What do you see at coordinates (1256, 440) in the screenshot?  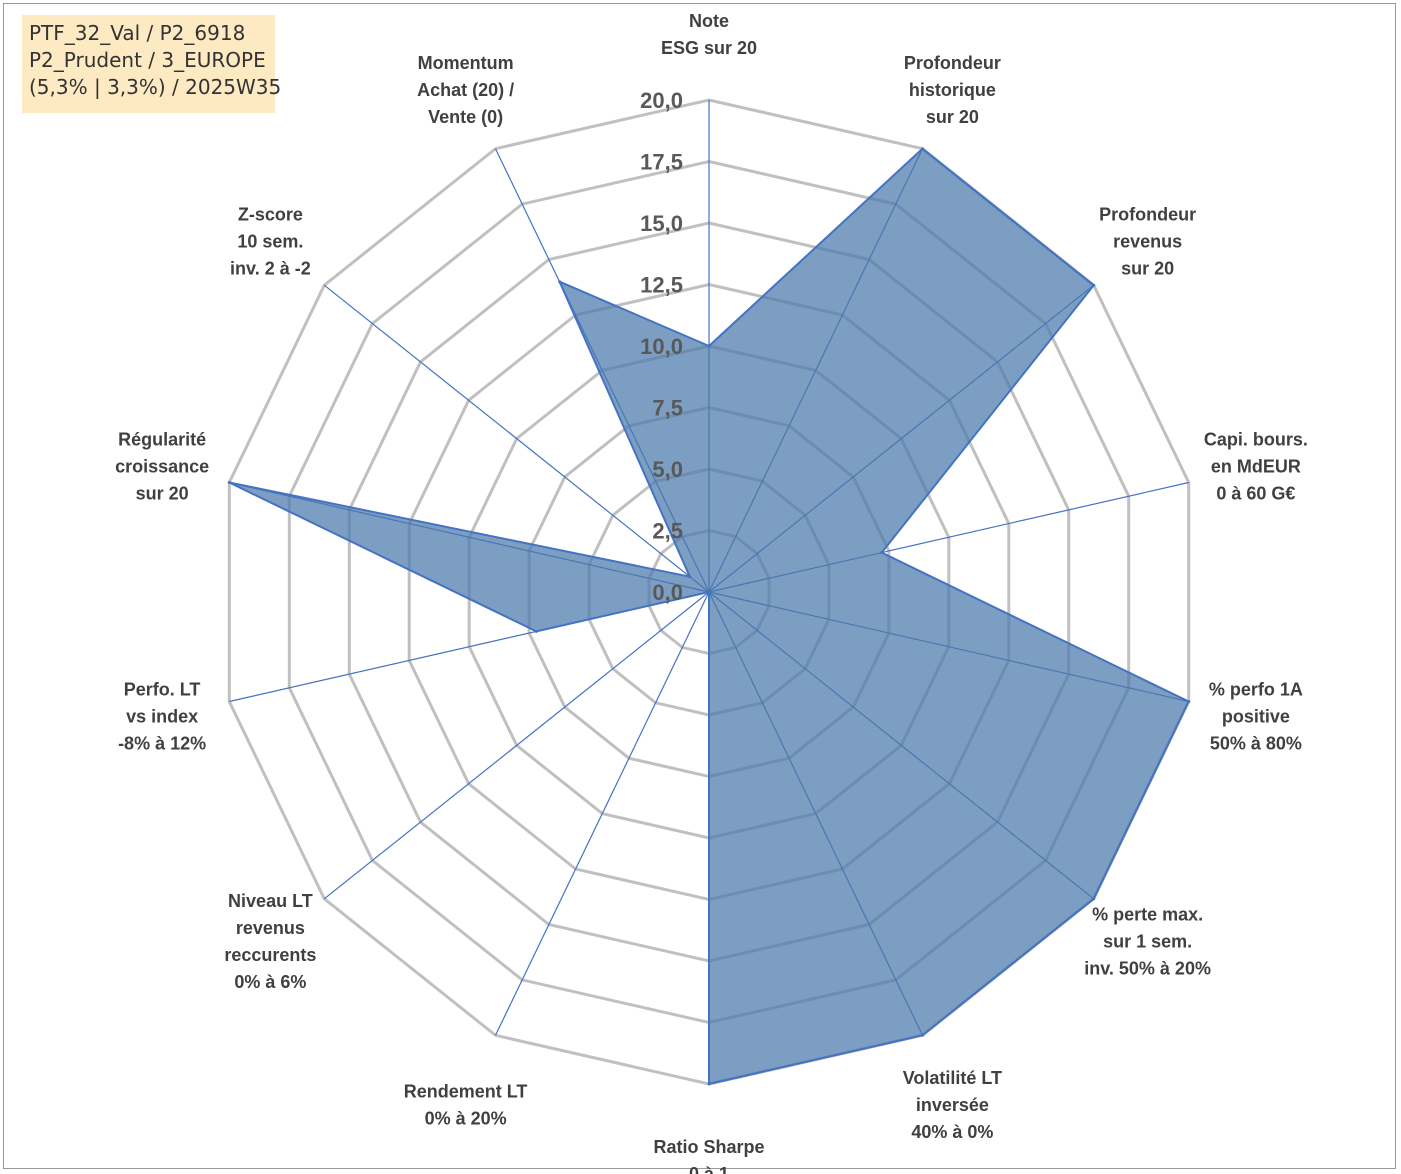 I see `axis-label-3-line-0: Capi. bours.` at bounding box center [1256, 440].